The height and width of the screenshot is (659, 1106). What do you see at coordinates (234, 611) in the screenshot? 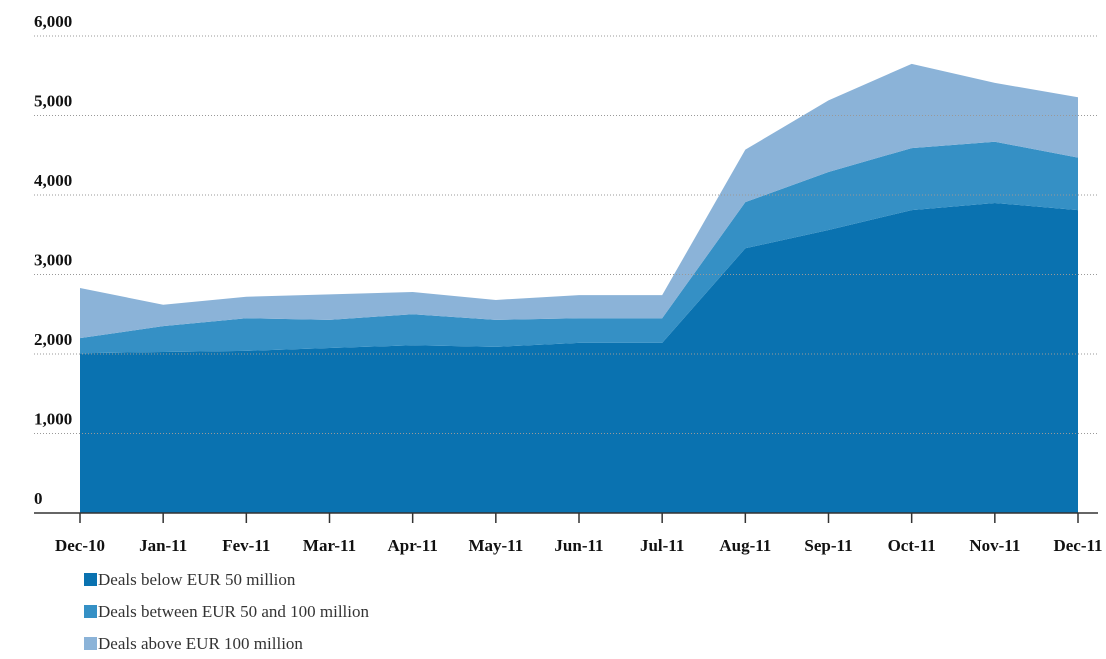
I see `legend-label: Deals between EUR 50 and 100 million` at bounding box center [234, 611].